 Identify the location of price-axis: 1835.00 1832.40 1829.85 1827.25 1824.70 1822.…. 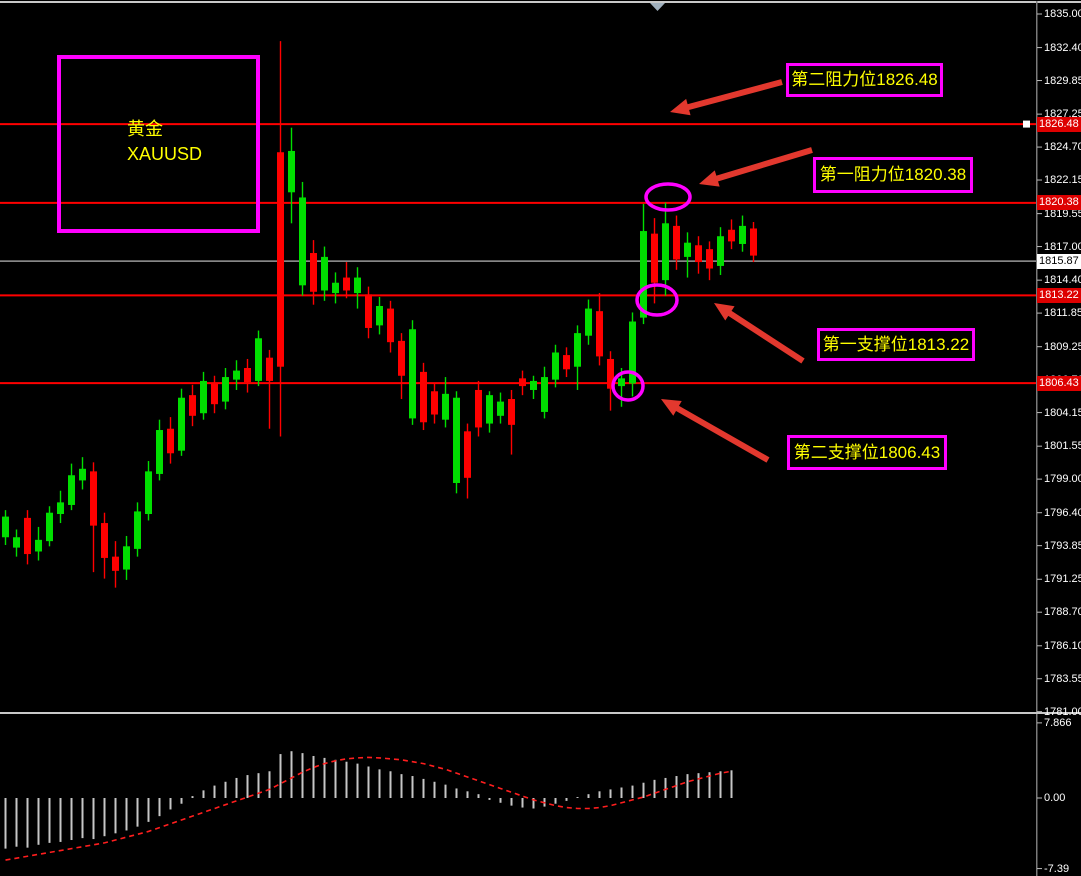
(1059, 438).